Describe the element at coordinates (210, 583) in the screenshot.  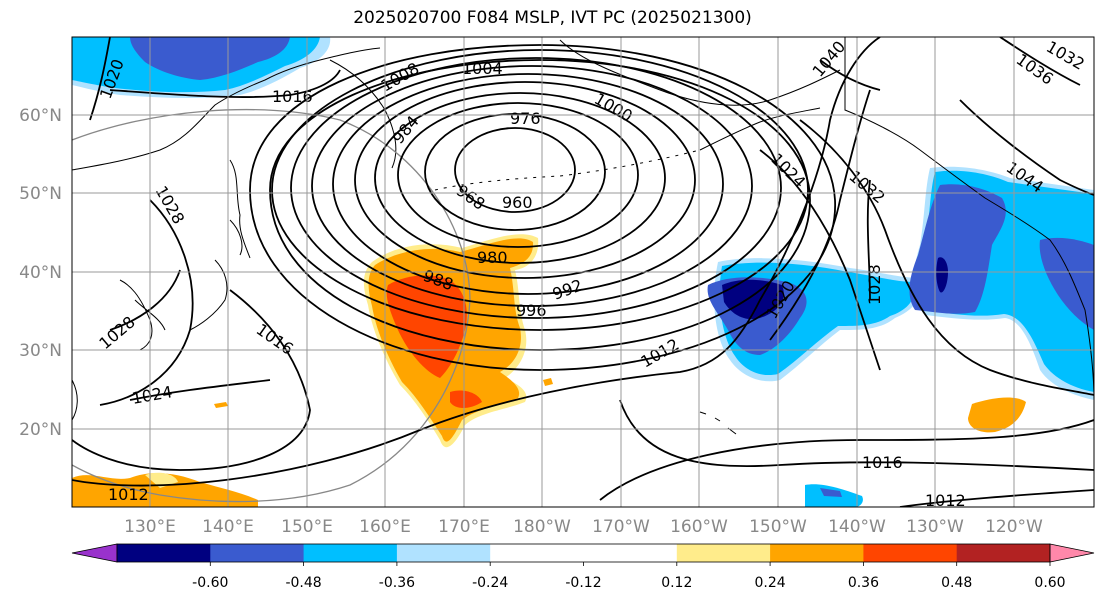
I see `colorbar-tick-label: -0.60` at that location.